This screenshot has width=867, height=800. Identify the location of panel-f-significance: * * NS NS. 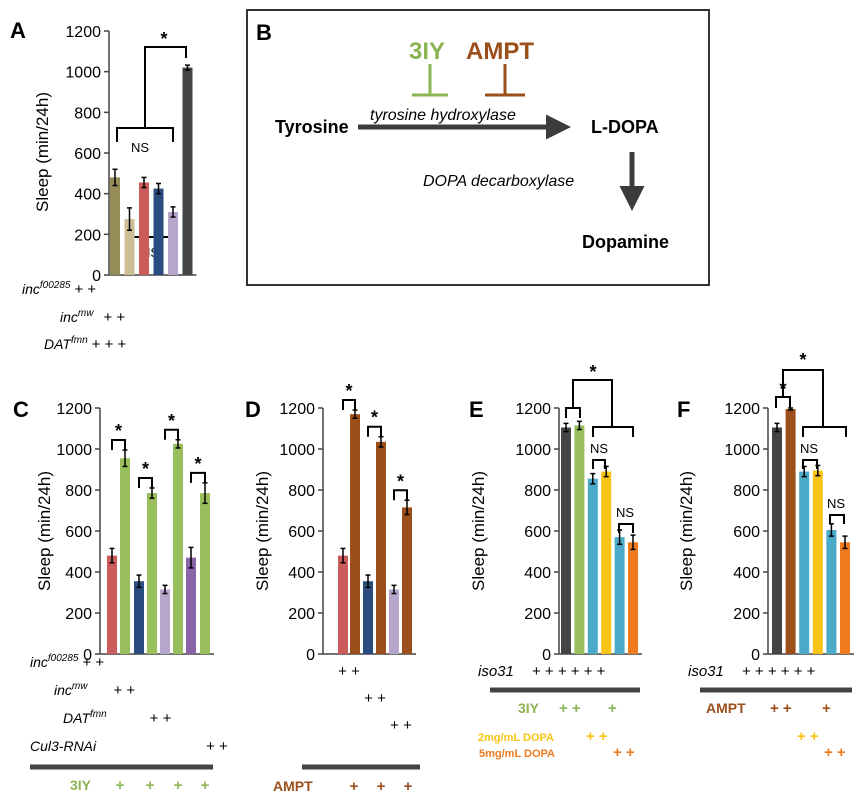
(811, 437).